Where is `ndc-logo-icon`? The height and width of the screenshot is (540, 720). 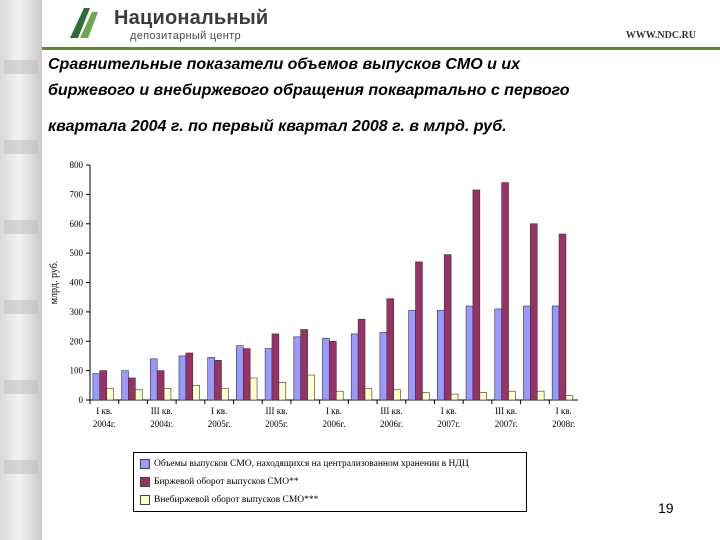
ndc-logo-icon is located at coordinates (84, 23).